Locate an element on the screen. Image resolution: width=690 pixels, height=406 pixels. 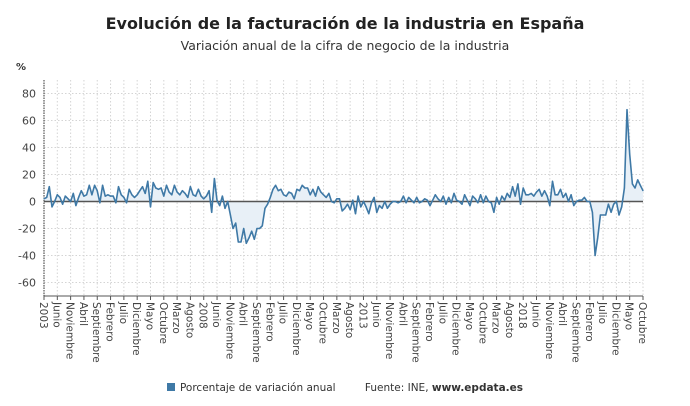
x-tick-label: Marzo is located at coordinates (496, 318).